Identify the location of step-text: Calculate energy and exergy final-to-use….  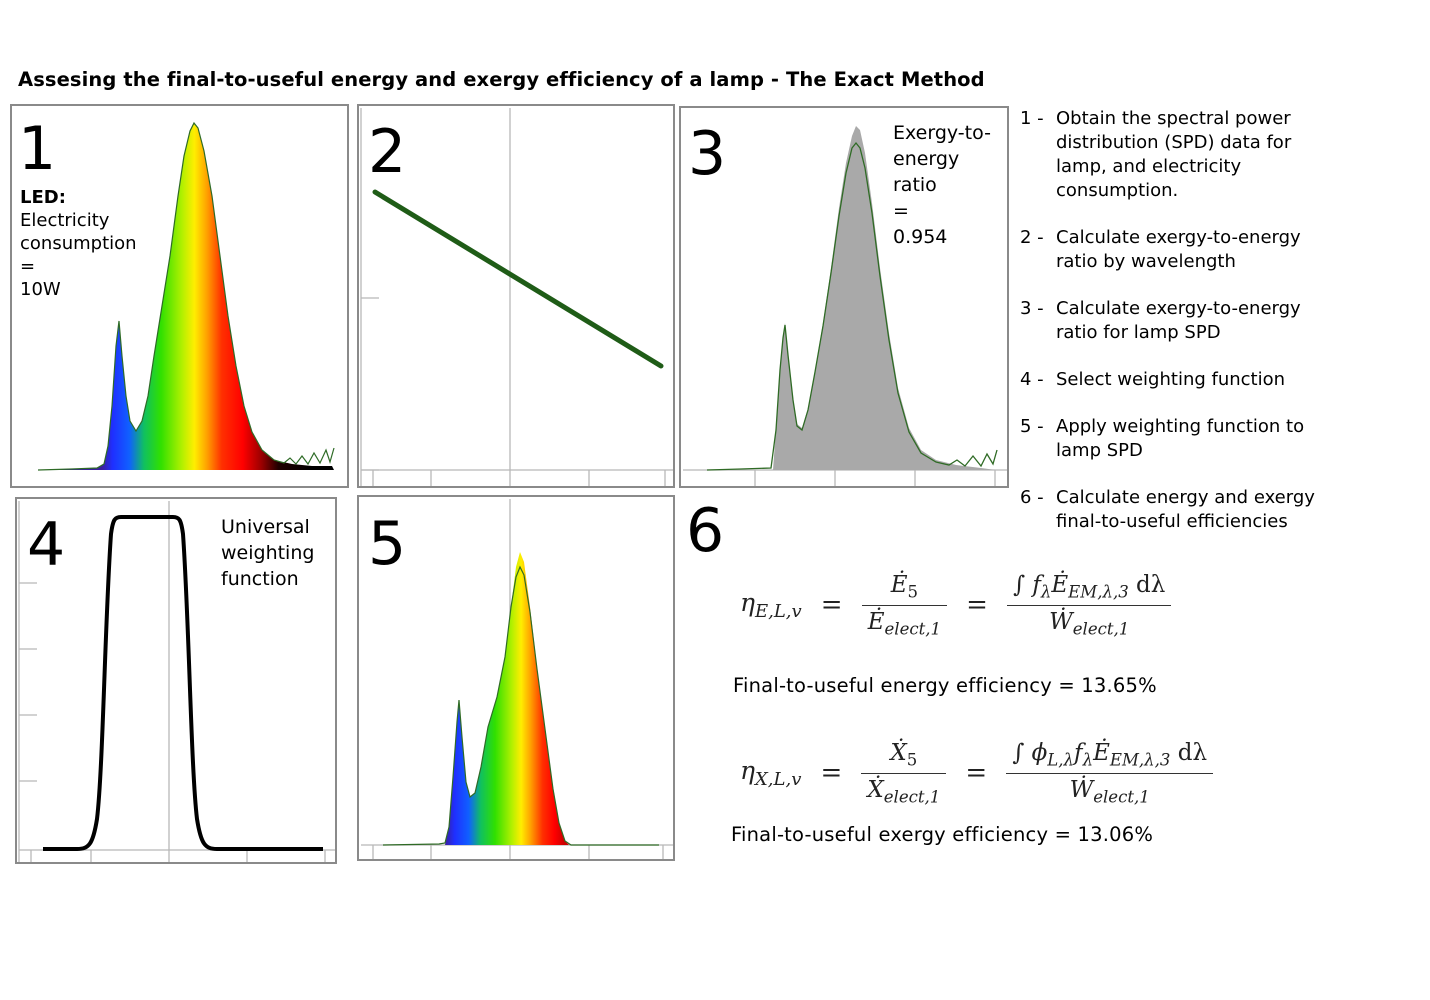
(1185, 509).